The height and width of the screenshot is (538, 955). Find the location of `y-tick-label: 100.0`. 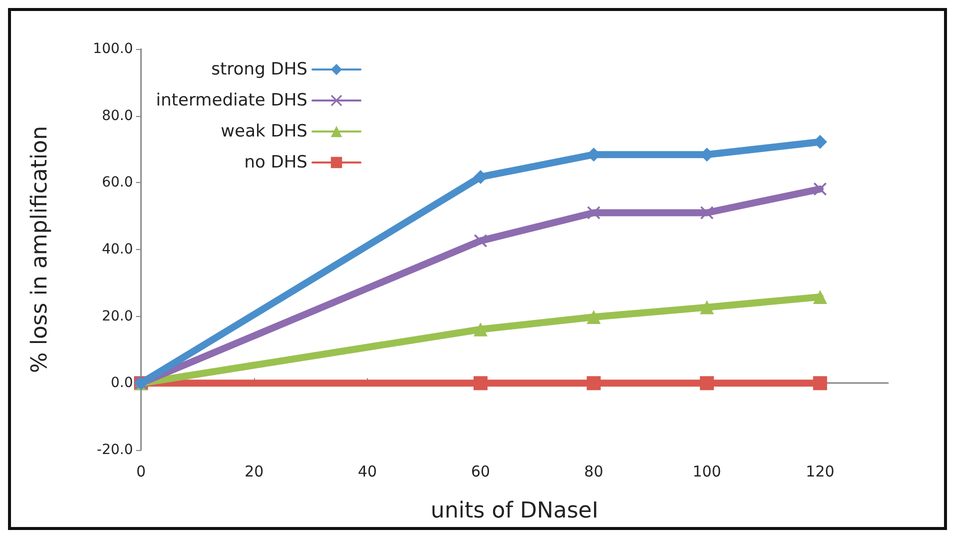

y-tick-label: 100.0 is located at coordinates (112, 49).